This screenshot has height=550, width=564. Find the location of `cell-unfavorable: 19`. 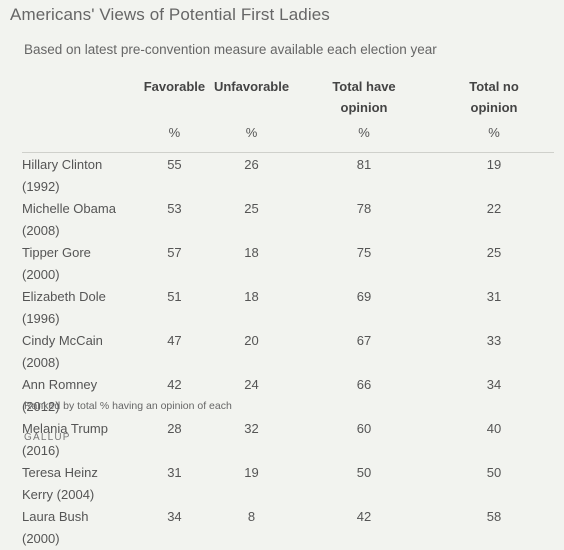

cell-unfavorable: 19 is located at coordinates (251, 472).